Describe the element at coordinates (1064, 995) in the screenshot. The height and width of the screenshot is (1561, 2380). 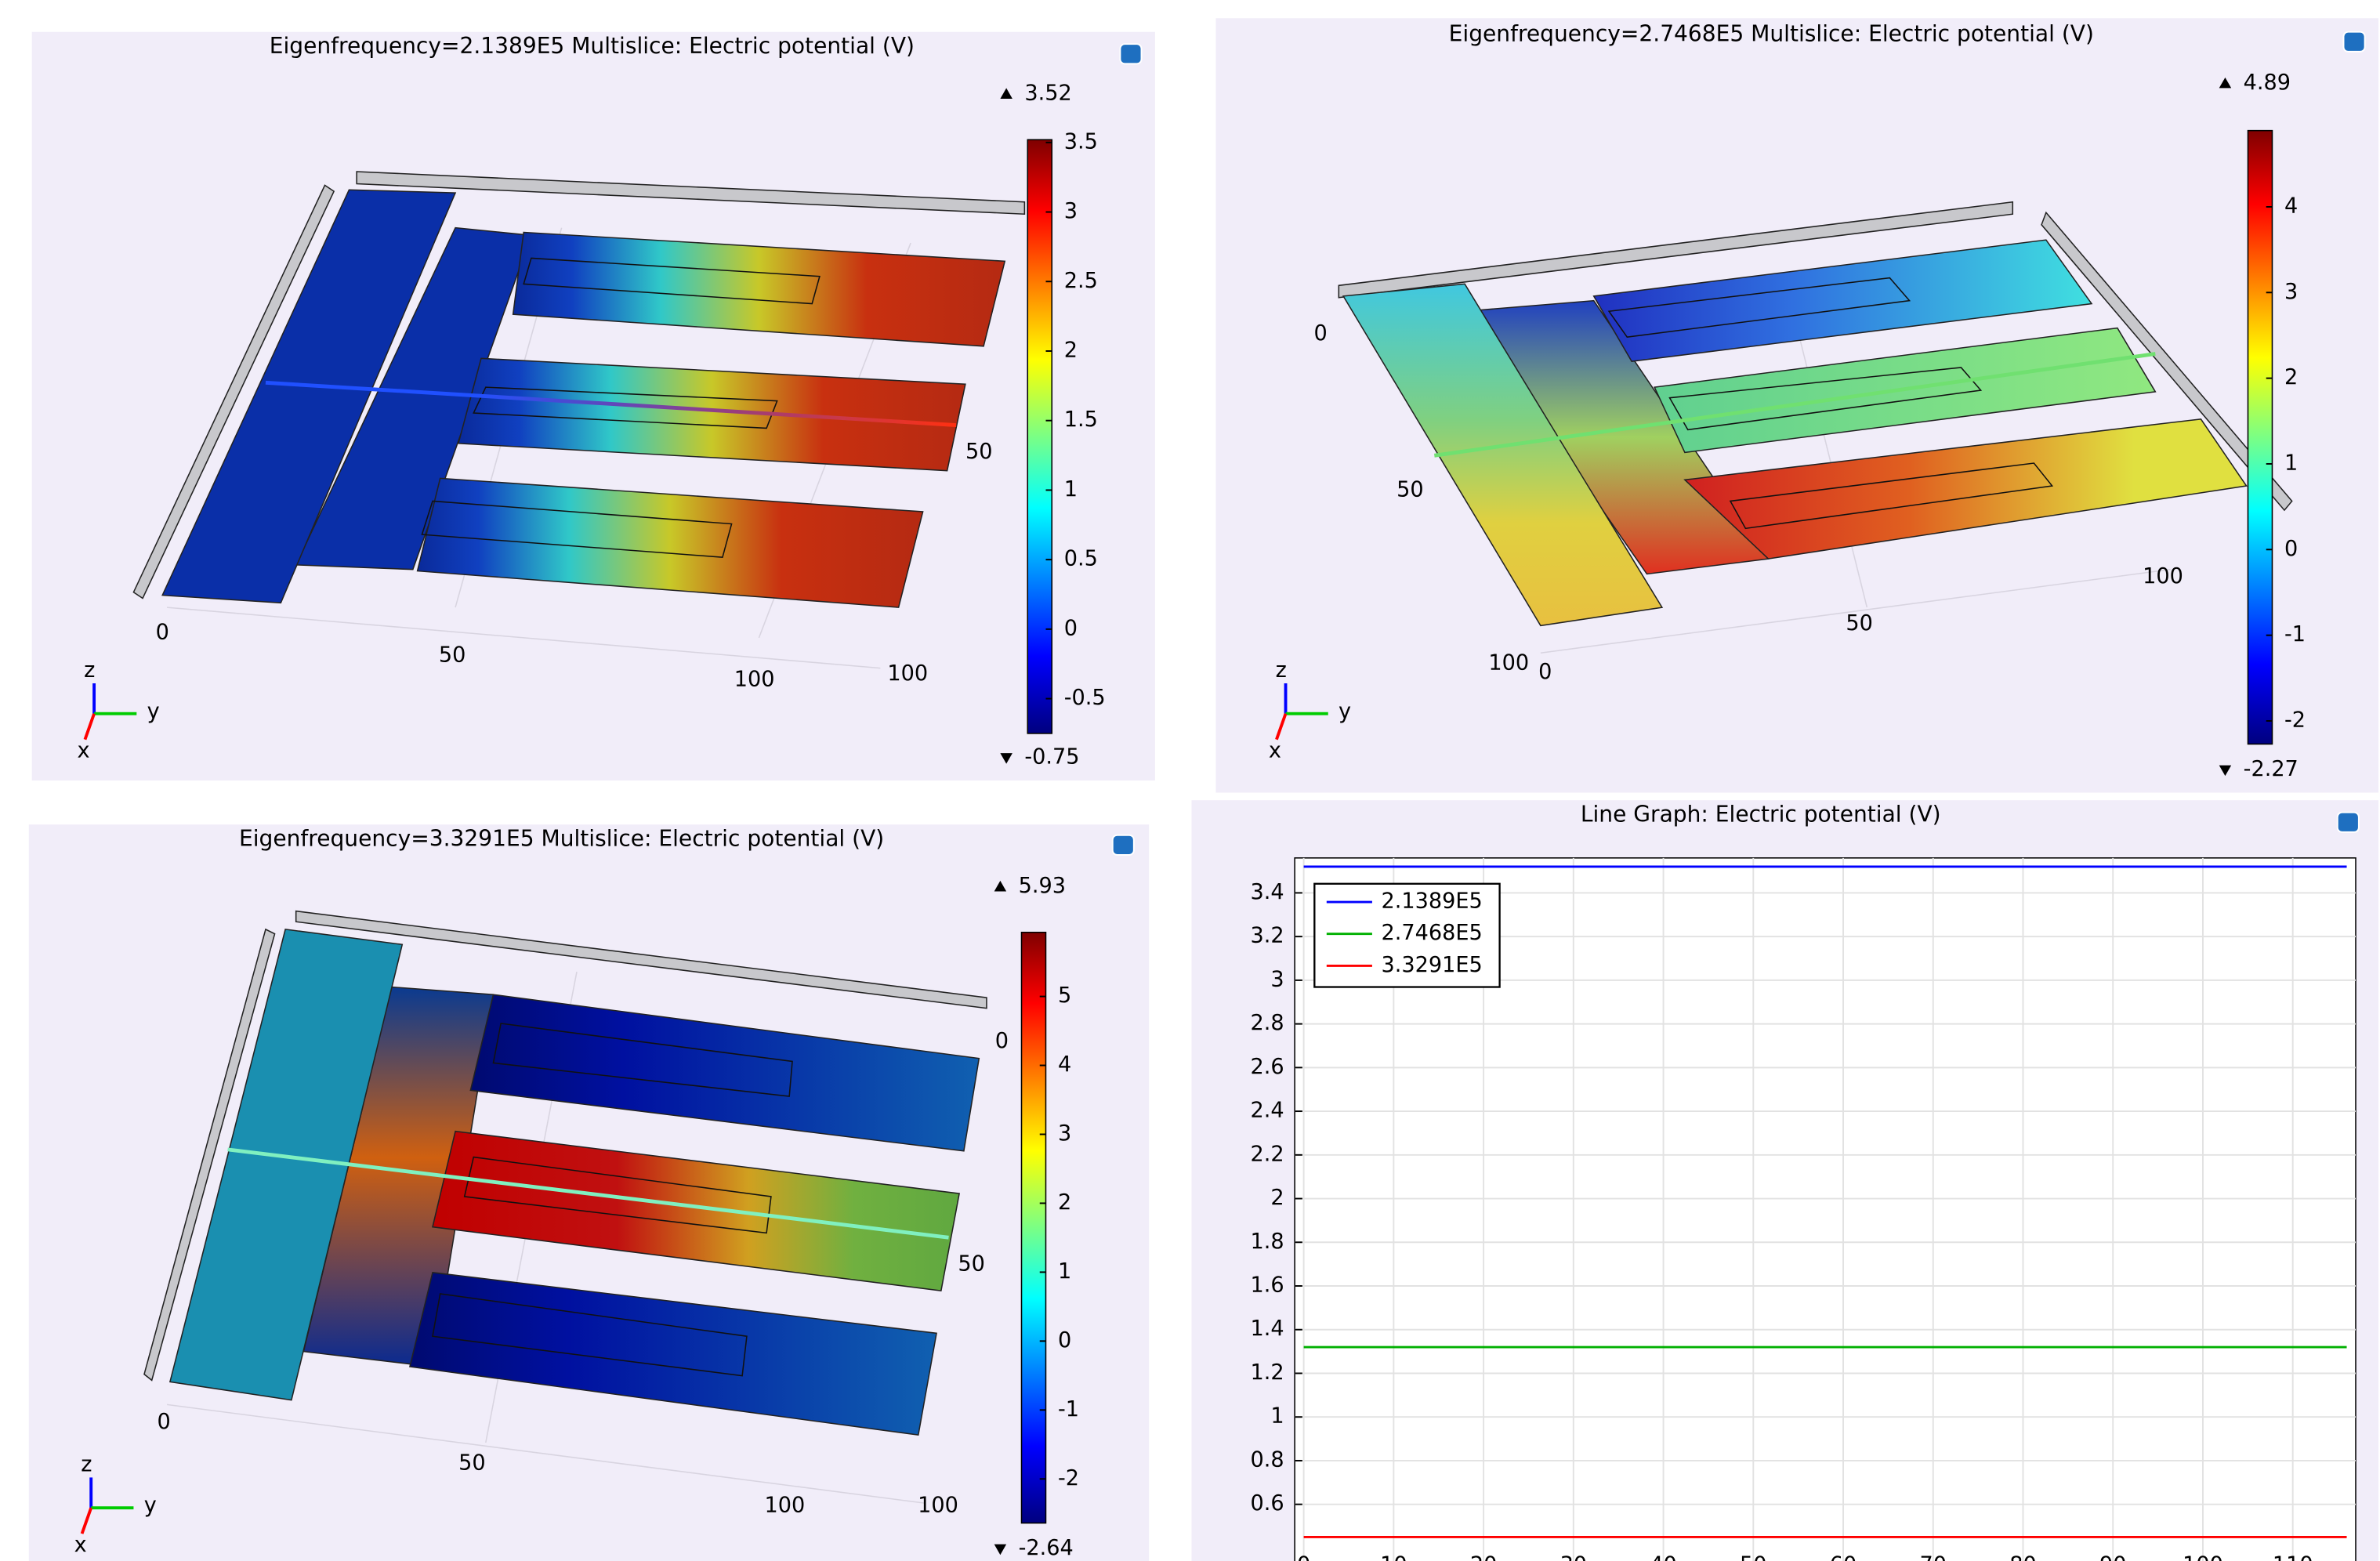
I see `colorbar-tick-label: 5` at that location.